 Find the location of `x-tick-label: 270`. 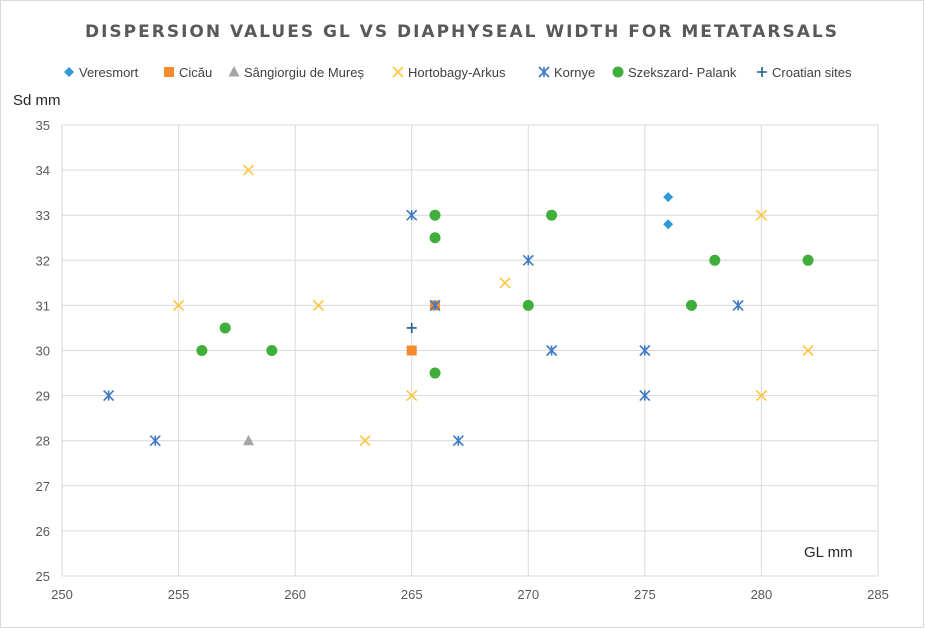

x-tick-label: 270 is located at coordinates (528, 594).